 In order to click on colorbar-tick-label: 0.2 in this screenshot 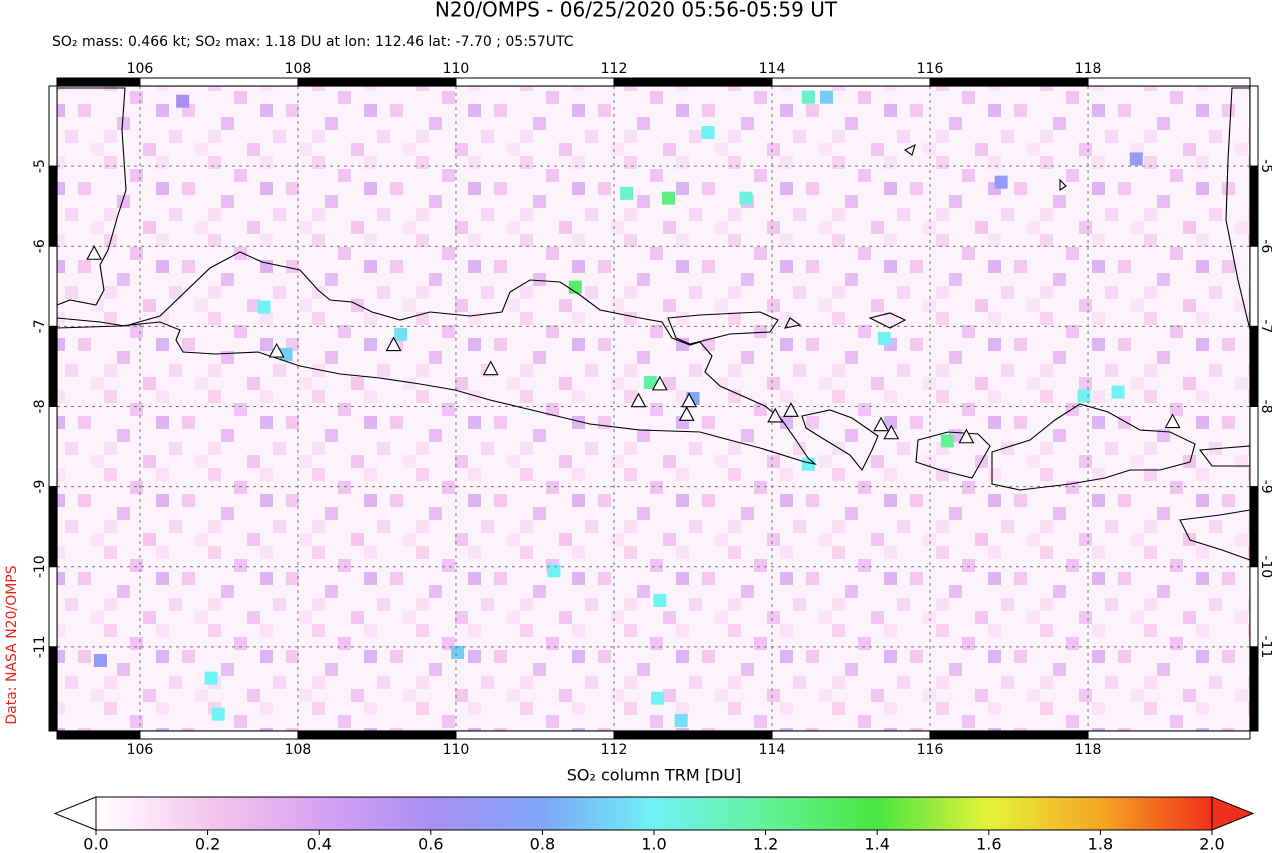, I will do `click(207, 844)`.